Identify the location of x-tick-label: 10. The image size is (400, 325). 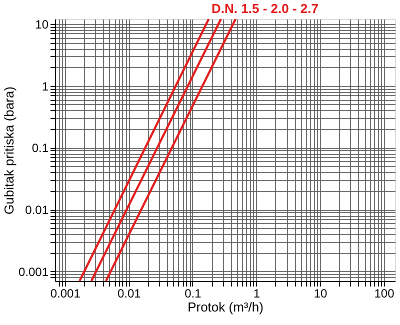
(321, 293).